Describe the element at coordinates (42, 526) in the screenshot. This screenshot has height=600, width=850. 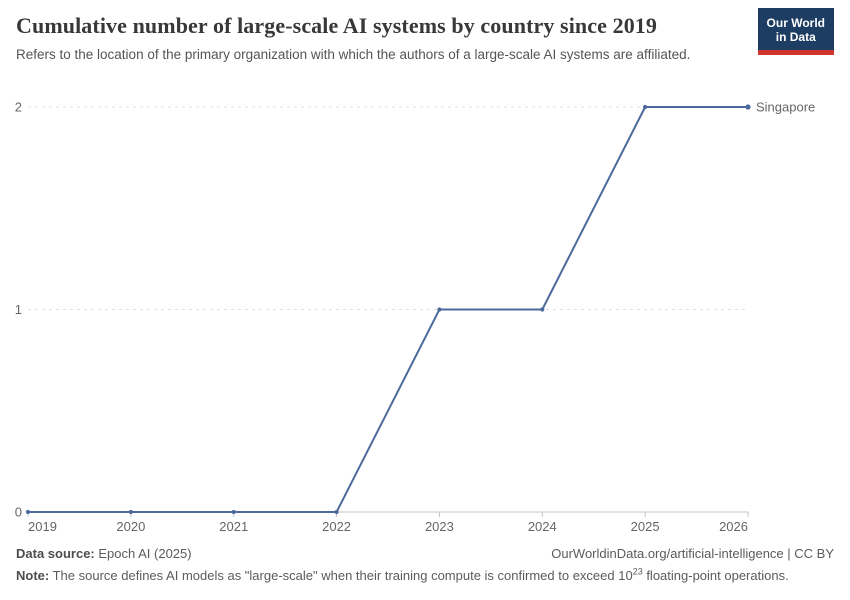
I see `x-axis-label: 2019` at that location.